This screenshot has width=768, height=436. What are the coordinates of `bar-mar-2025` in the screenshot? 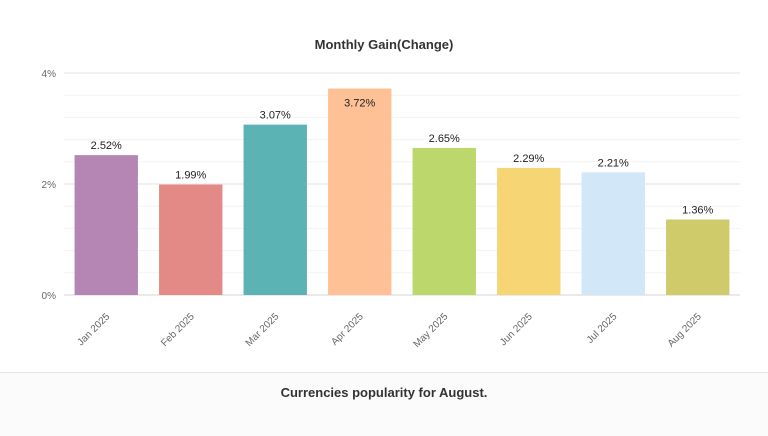 It's located at (275, 210).